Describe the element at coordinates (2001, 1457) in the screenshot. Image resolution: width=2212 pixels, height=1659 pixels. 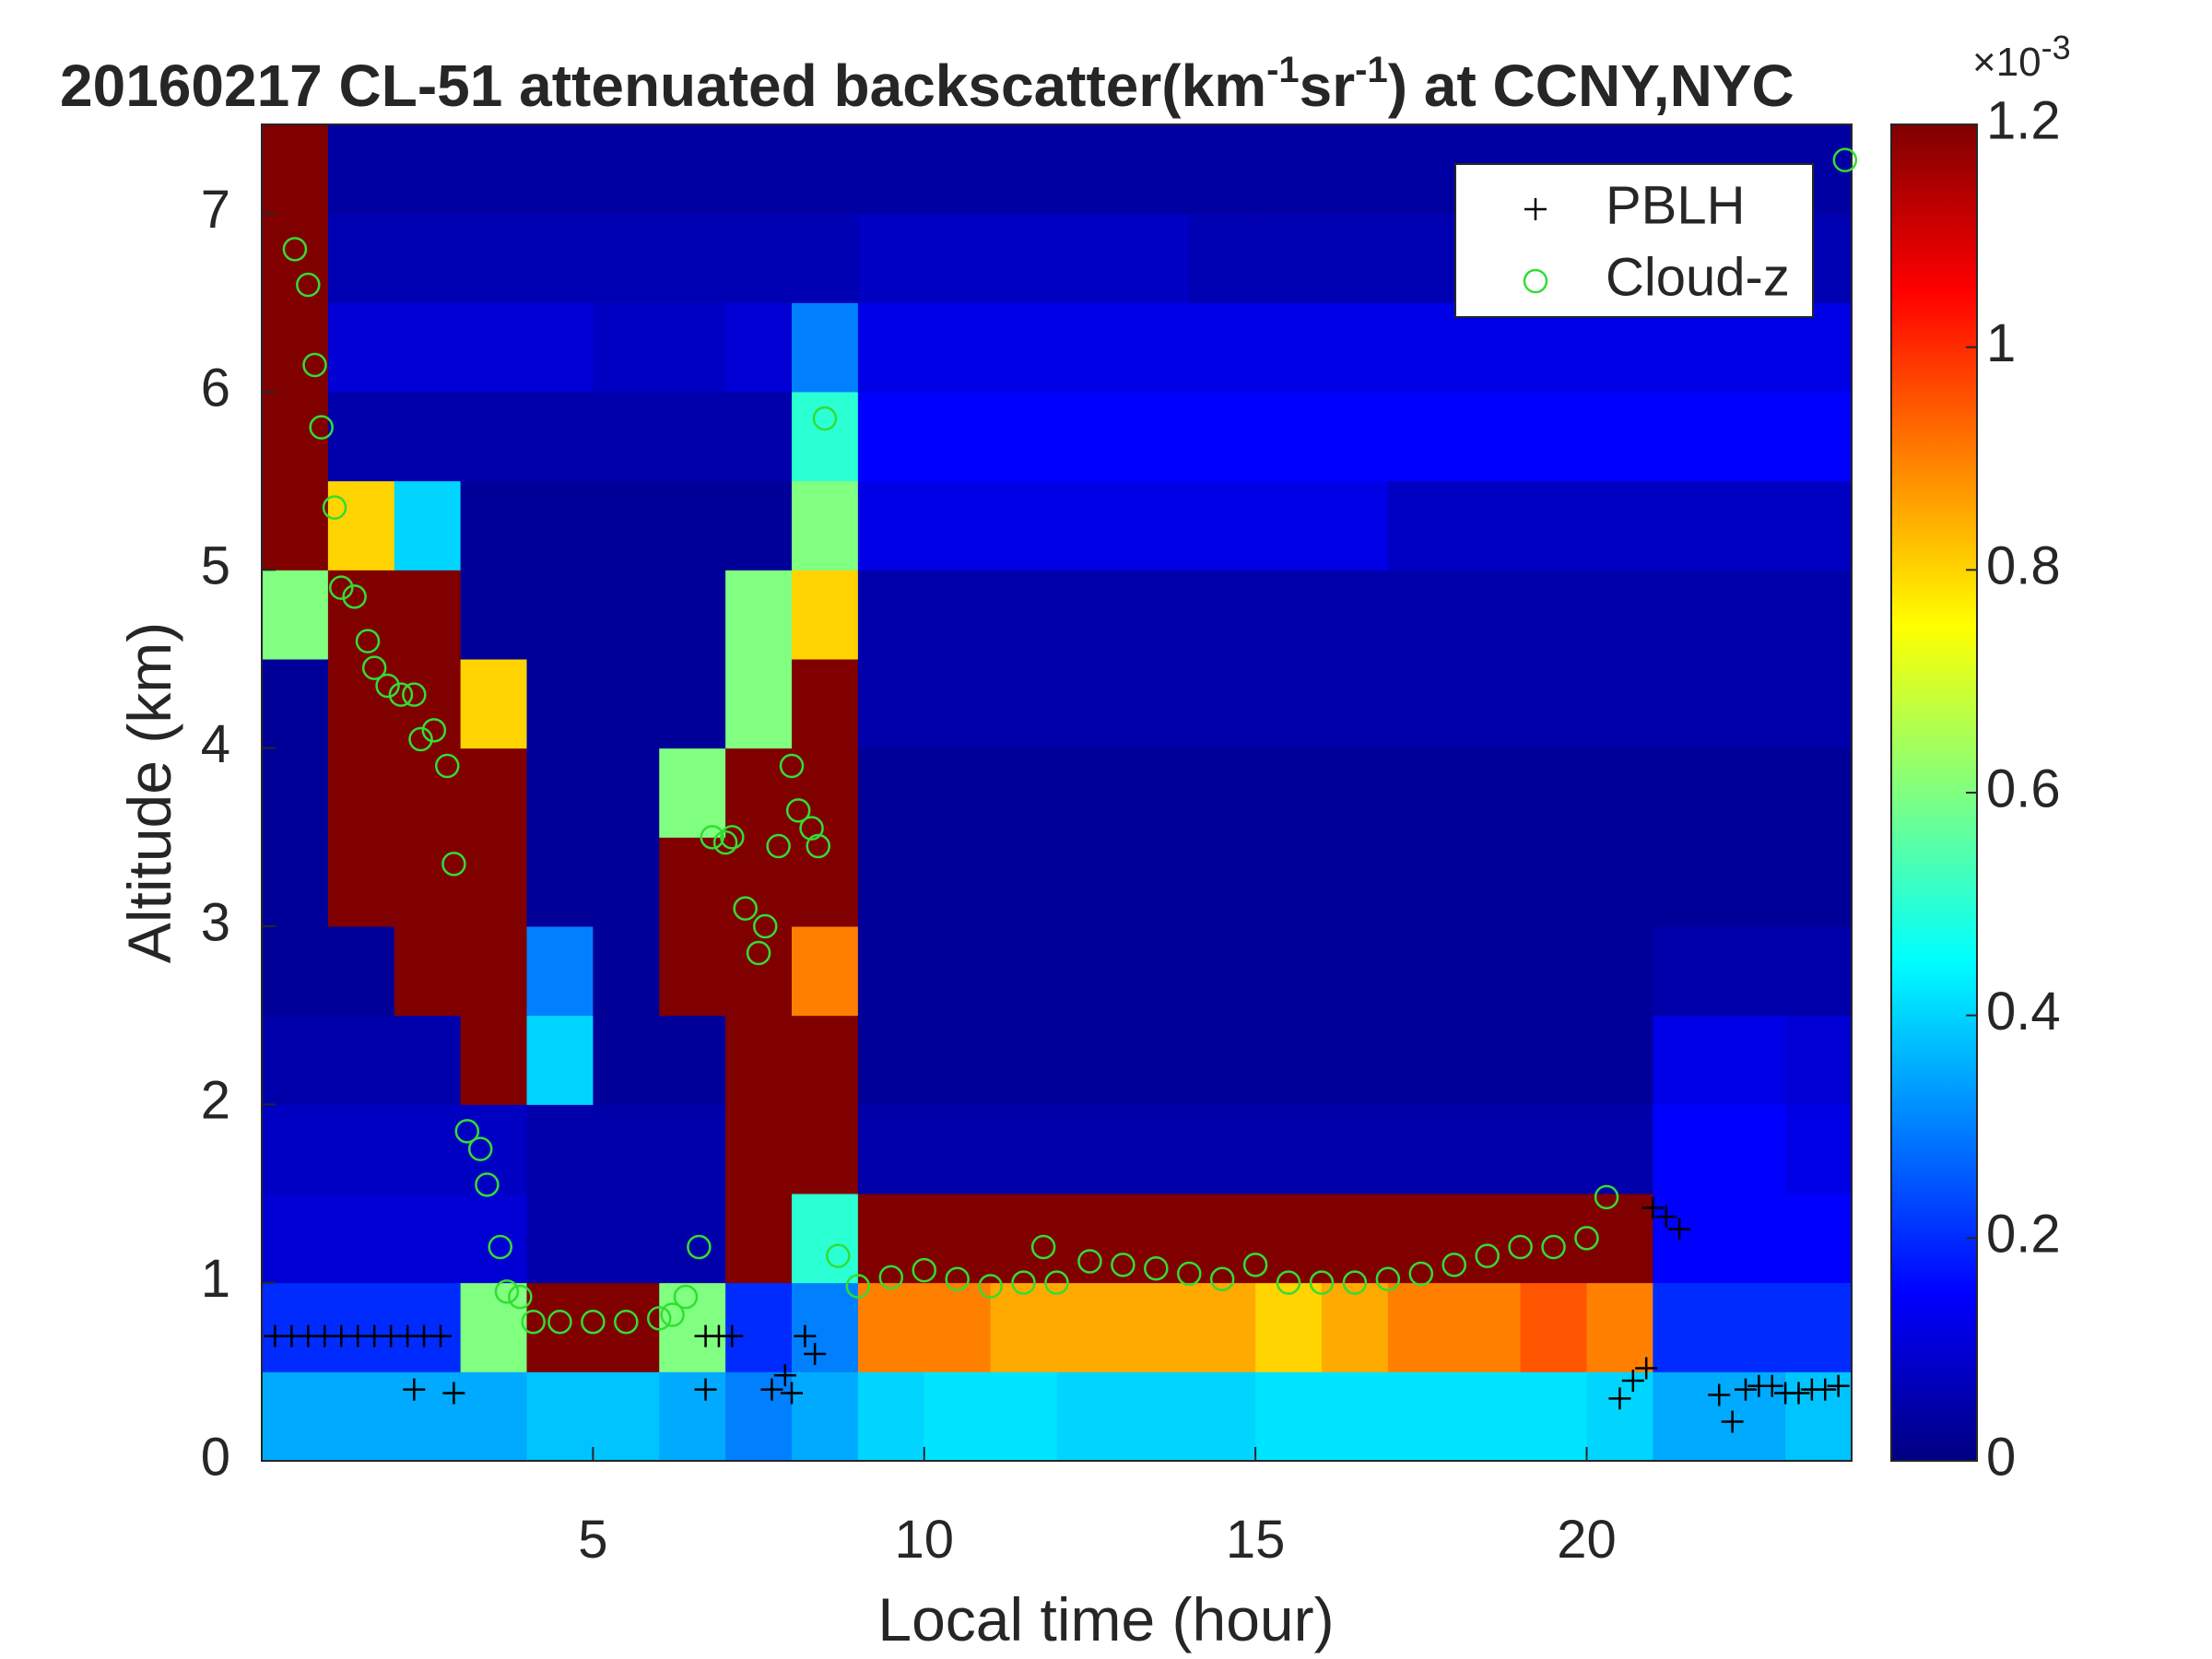
I see `colorbar-tick-label: 0` at that location.